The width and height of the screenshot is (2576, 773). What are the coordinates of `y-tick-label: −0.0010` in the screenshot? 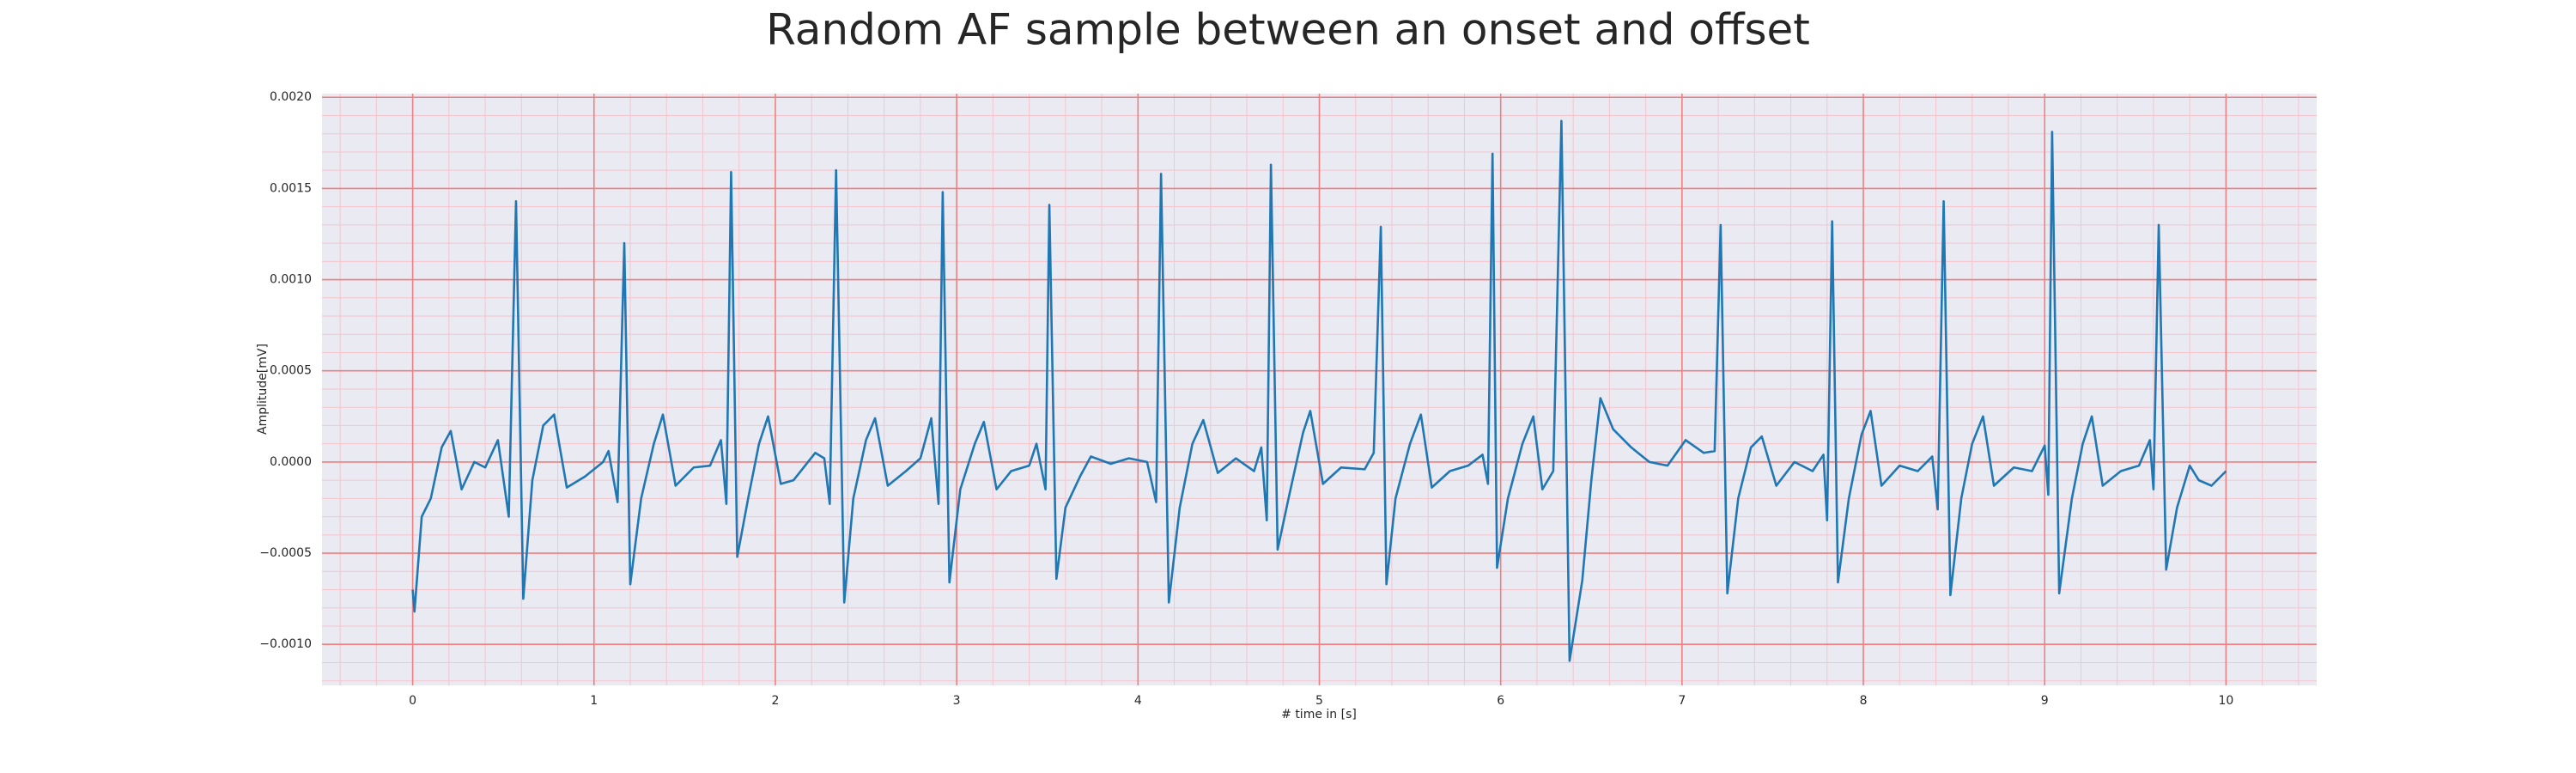 It's located at (285, 644).